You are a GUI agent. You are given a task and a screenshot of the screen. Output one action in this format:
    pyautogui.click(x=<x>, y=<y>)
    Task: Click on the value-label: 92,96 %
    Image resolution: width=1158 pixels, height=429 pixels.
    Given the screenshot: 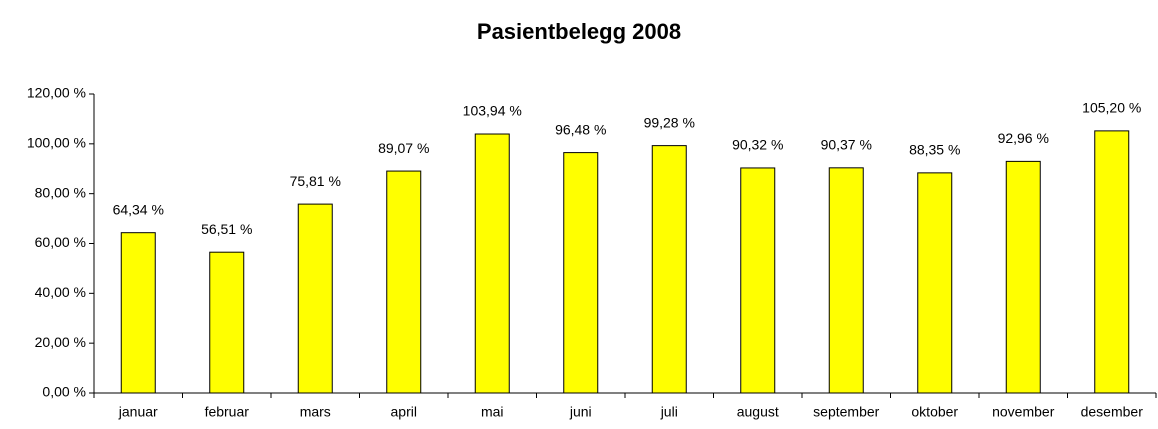 What is the action you would take?
    pyautogui.click(x=1023, y=138)
    